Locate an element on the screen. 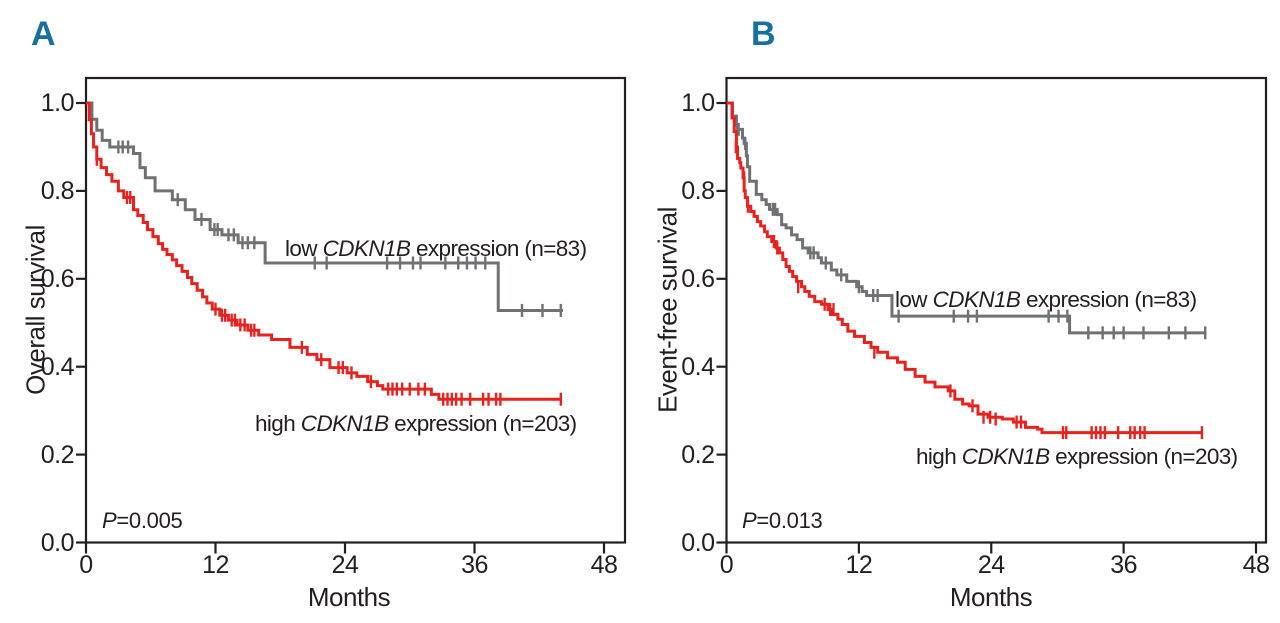 This screenshot has height=623, width=1280. panel-b-x-tick-label: 0 is located at coordinates (726, 565).